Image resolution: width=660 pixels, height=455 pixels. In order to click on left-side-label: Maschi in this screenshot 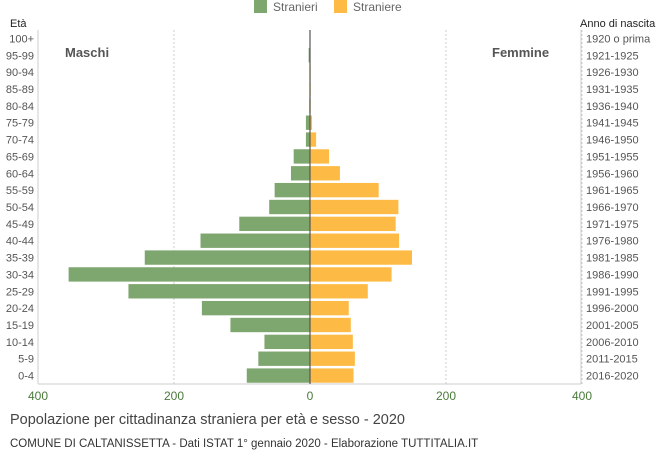, I will do `click(87, 52)`.